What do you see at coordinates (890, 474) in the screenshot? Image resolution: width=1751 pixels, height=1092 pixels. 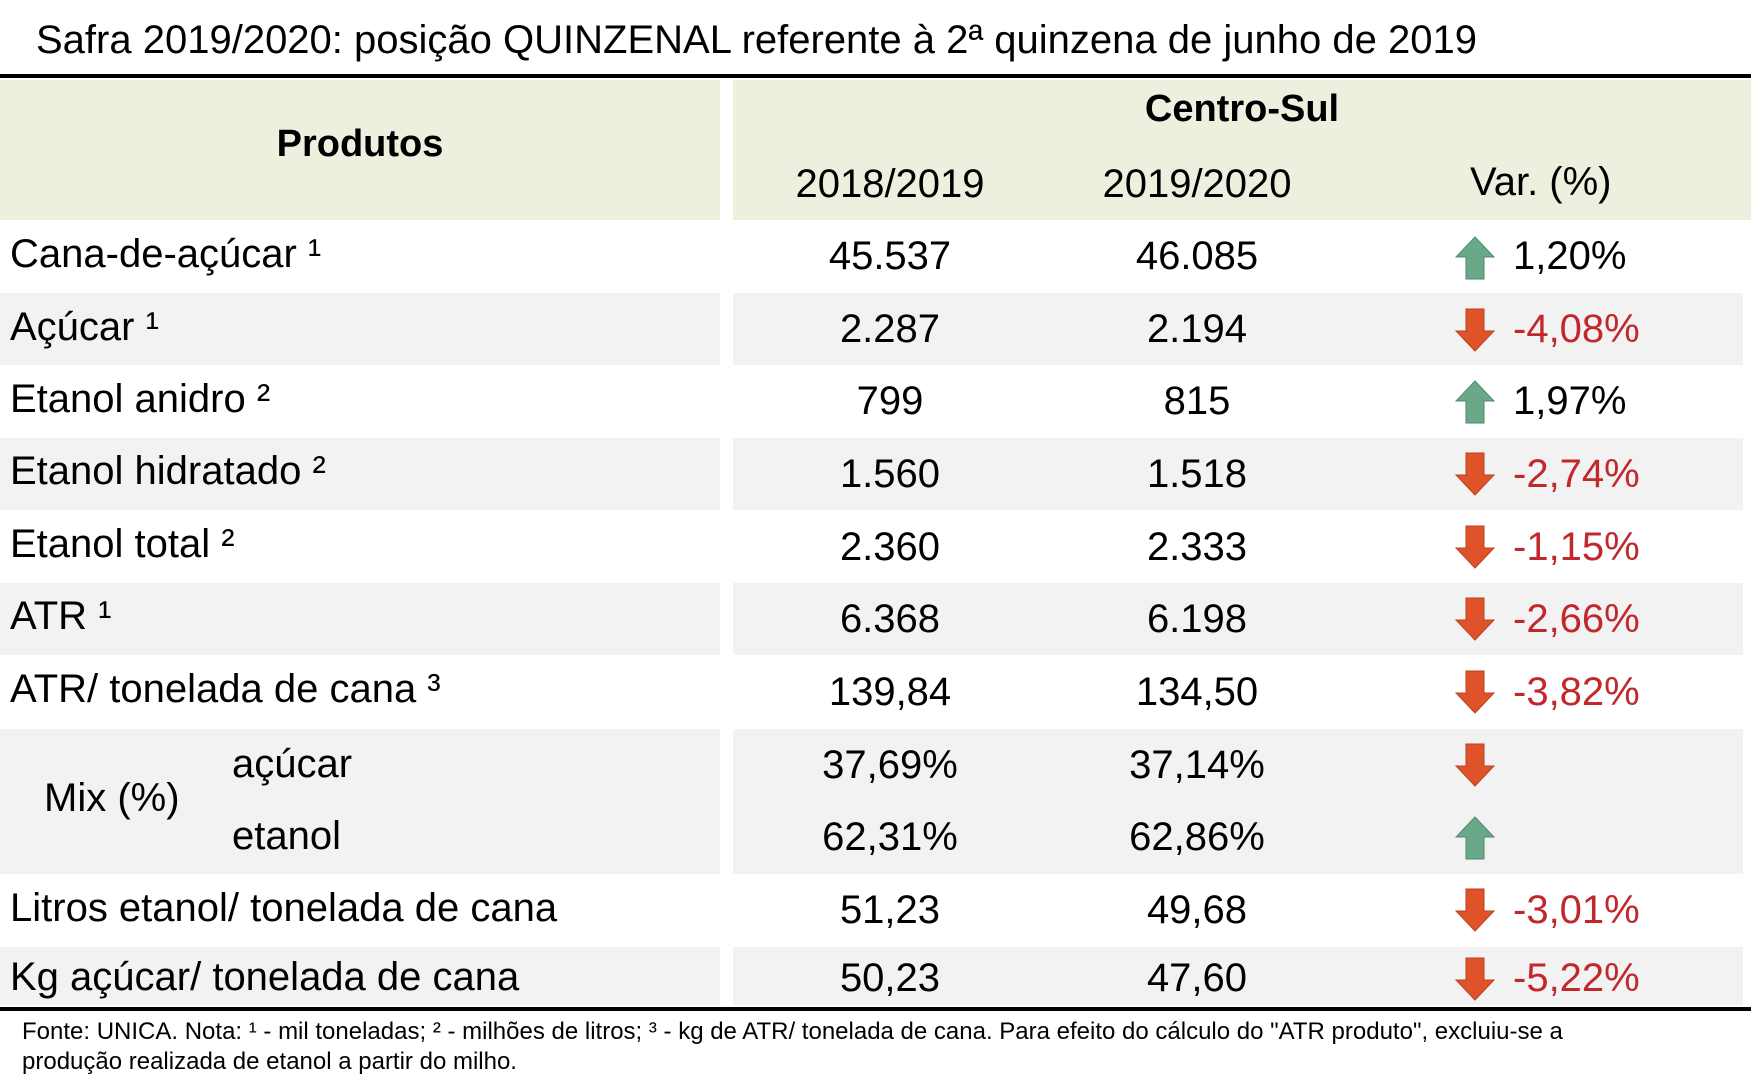 I see `row-value-2018-2019: 1.560` at bounding box center [890, 474].